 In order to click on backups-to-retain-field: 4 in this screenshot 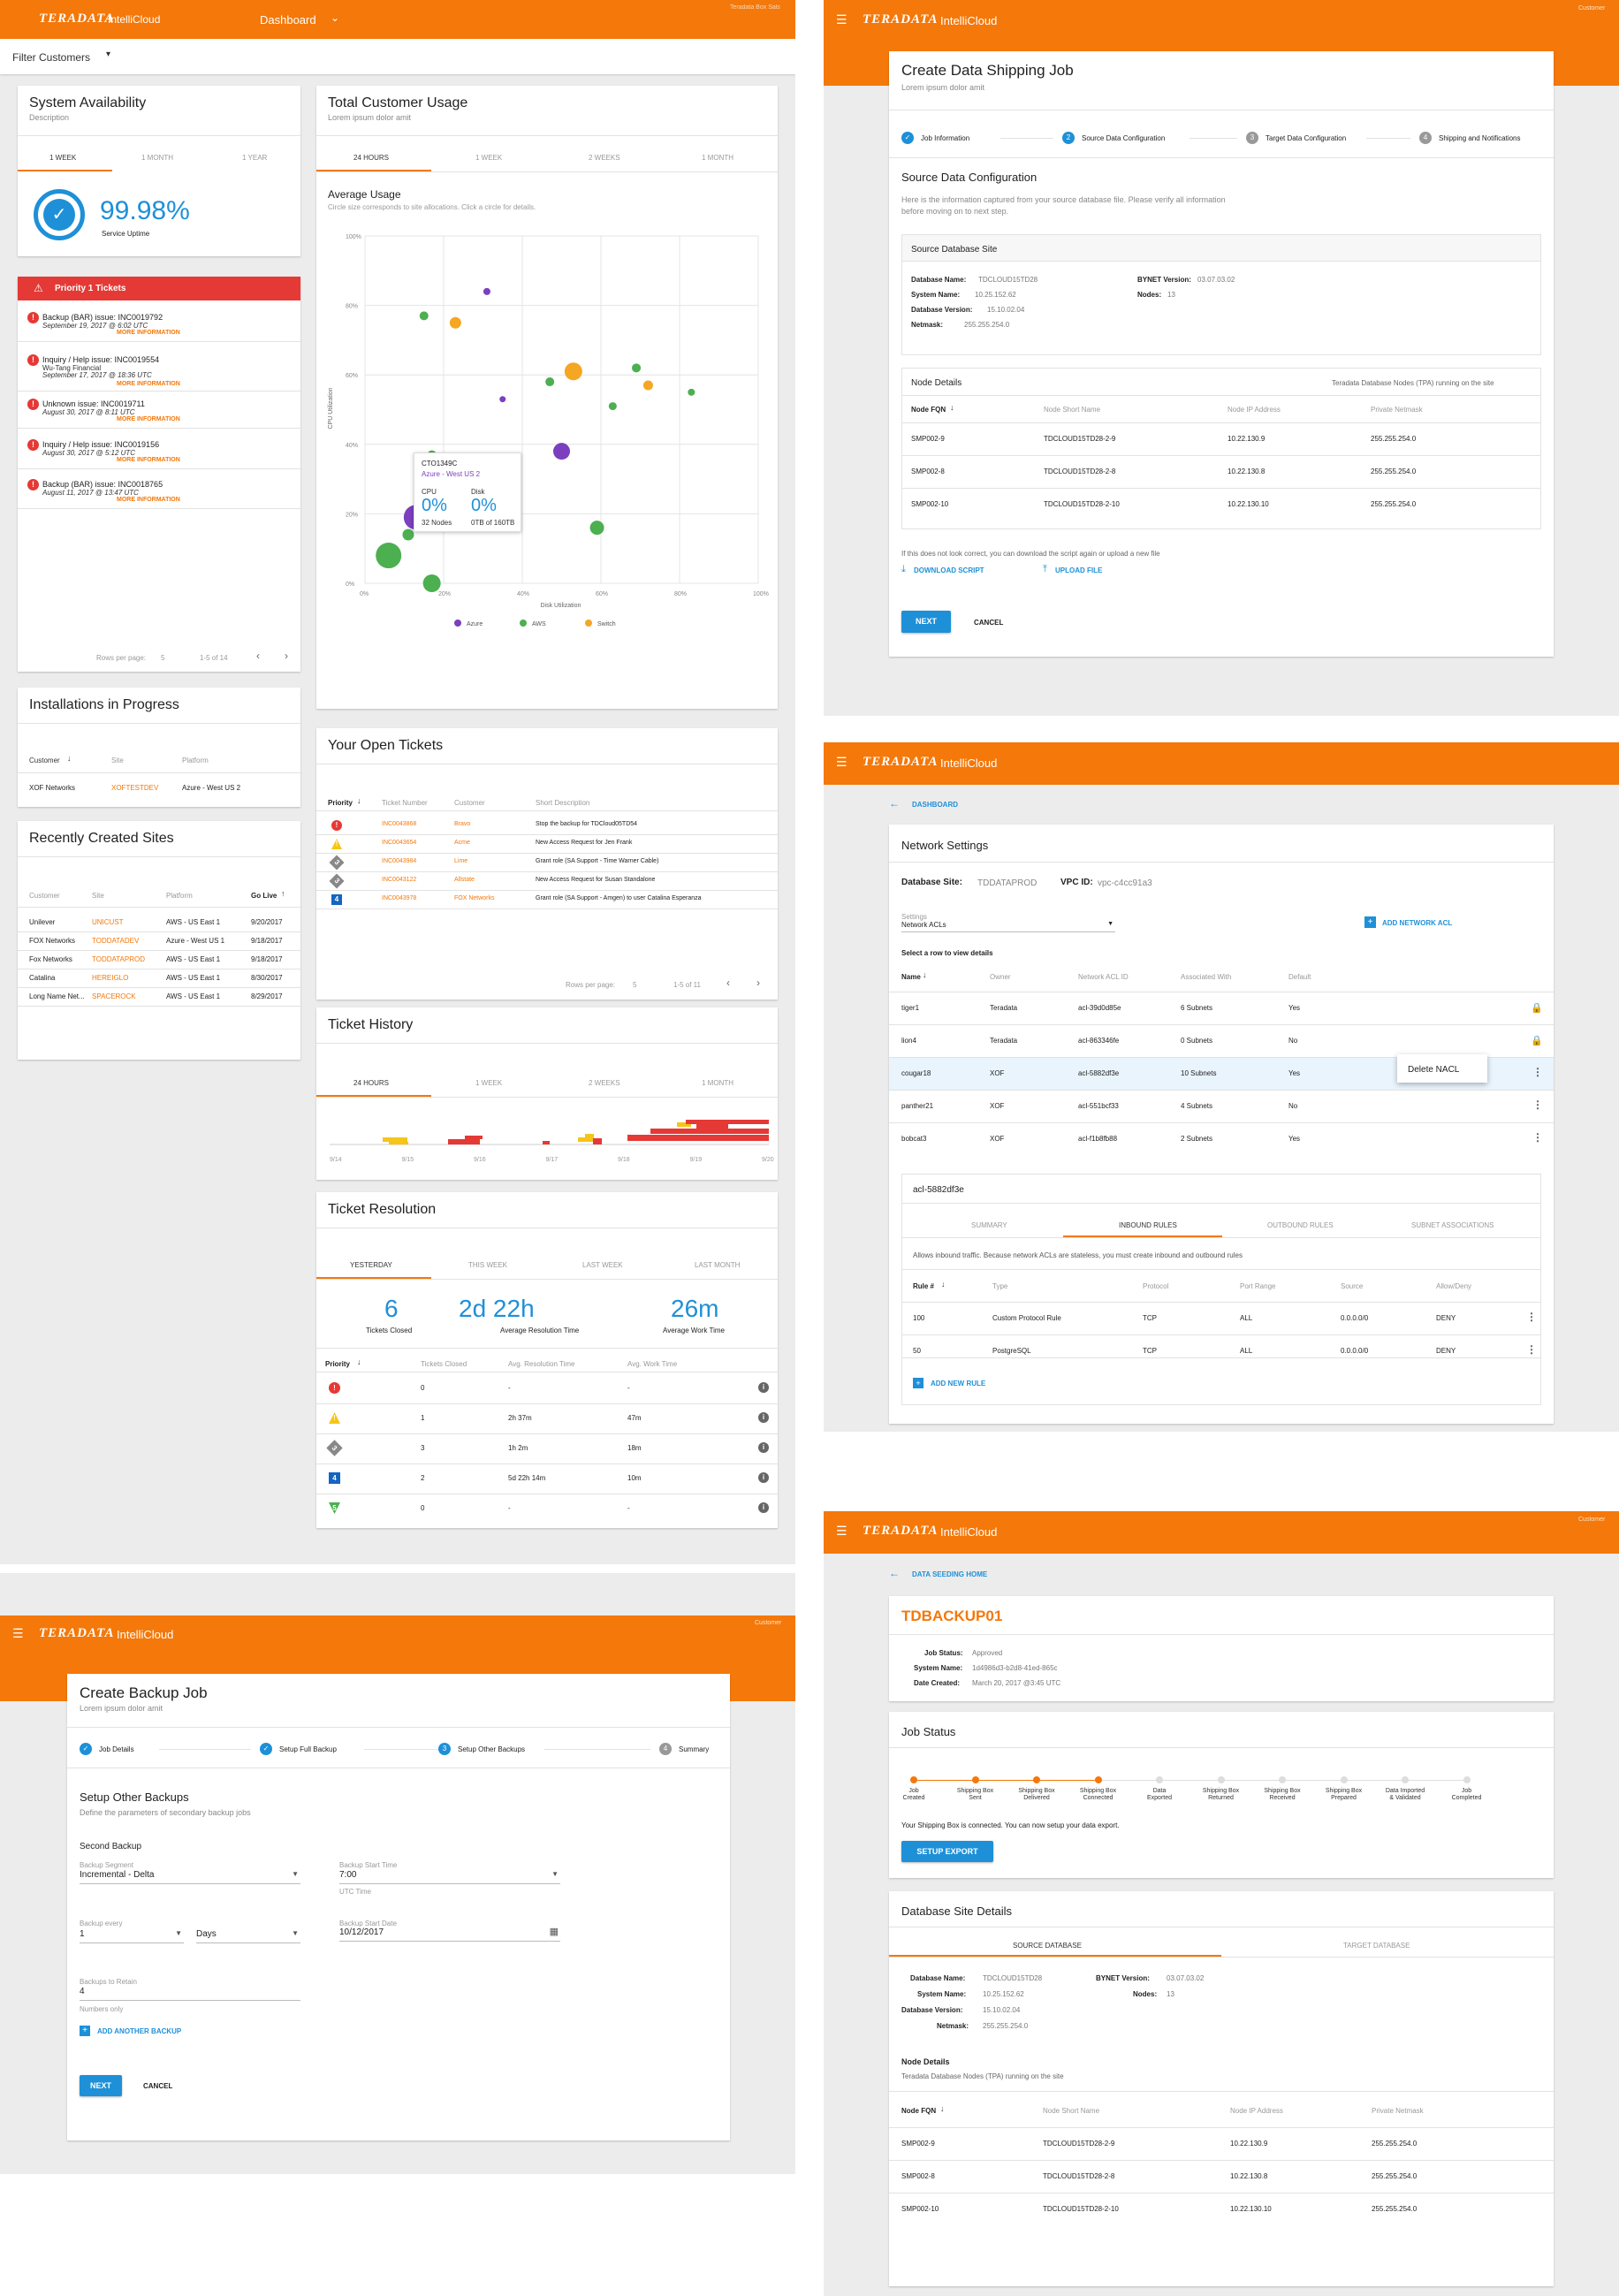, I will do `click(190, 1994)`.